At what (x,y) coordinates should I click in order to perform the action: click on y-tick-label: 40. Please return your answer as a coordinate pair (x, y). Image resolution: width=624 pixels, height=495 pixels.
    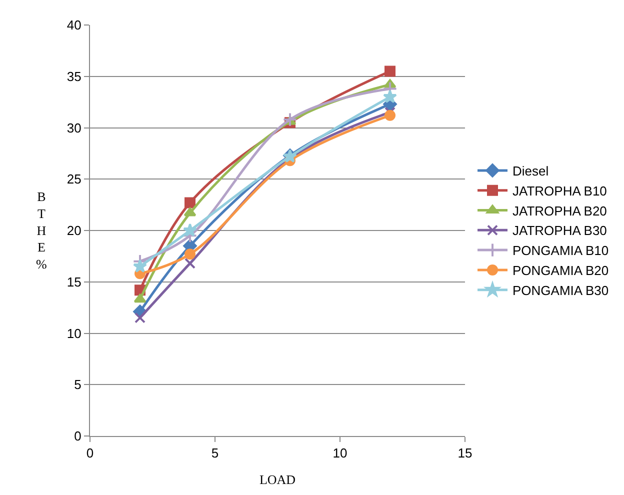
    Looking at the image, I should click on (74, 25).